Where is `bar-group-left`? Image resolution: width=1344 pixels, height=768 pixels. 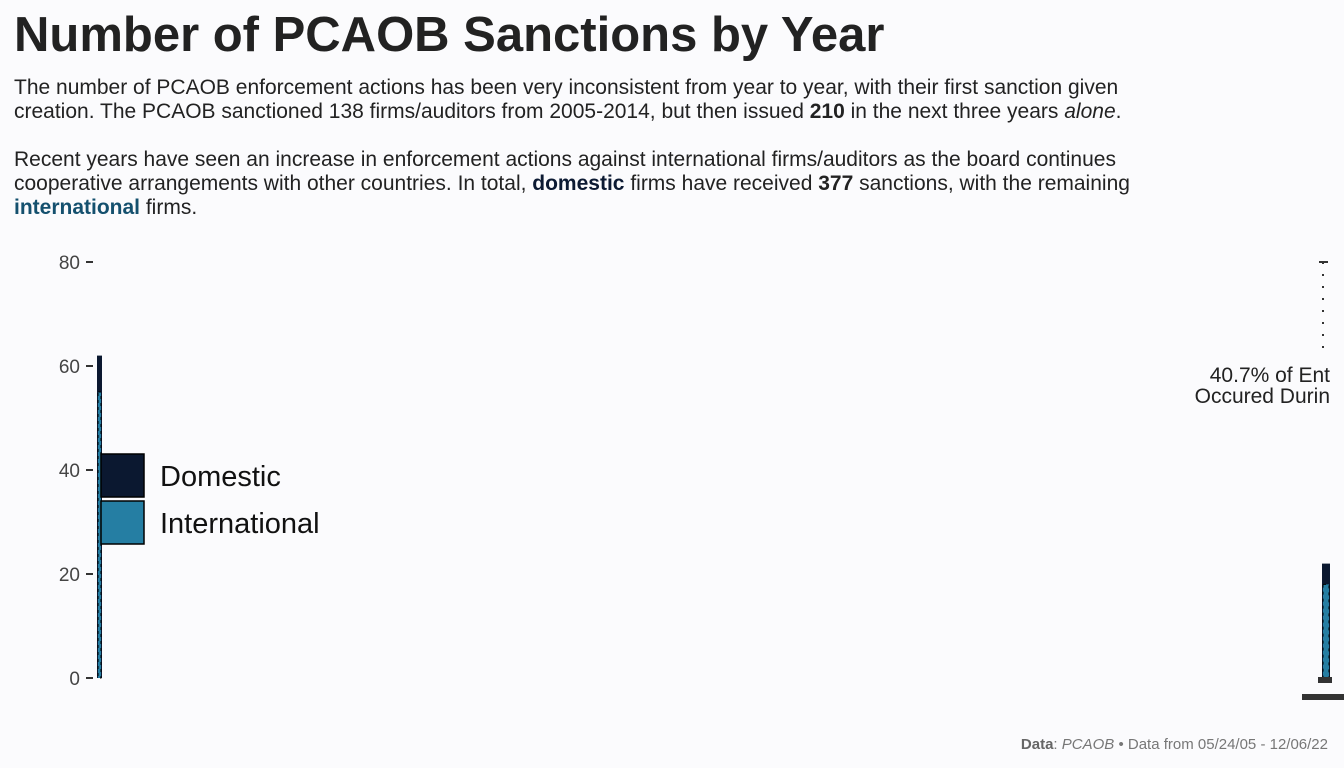
bar-group-left is located at coordinates (99, 517).